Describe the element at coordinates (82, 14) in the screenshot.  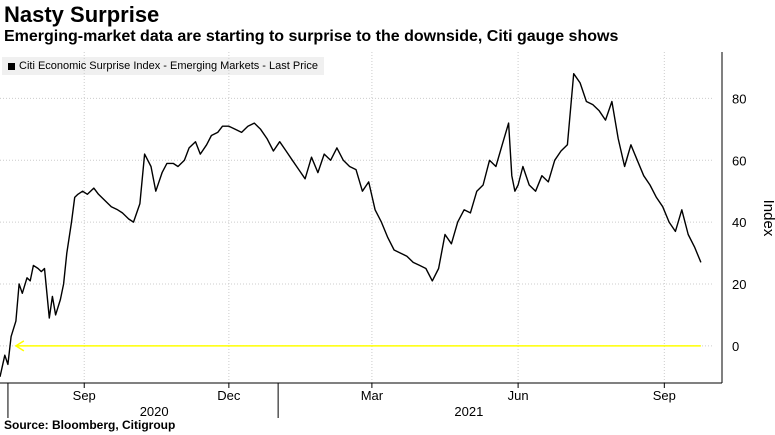
I see `chart-title: Nasty Surprise` at that location.